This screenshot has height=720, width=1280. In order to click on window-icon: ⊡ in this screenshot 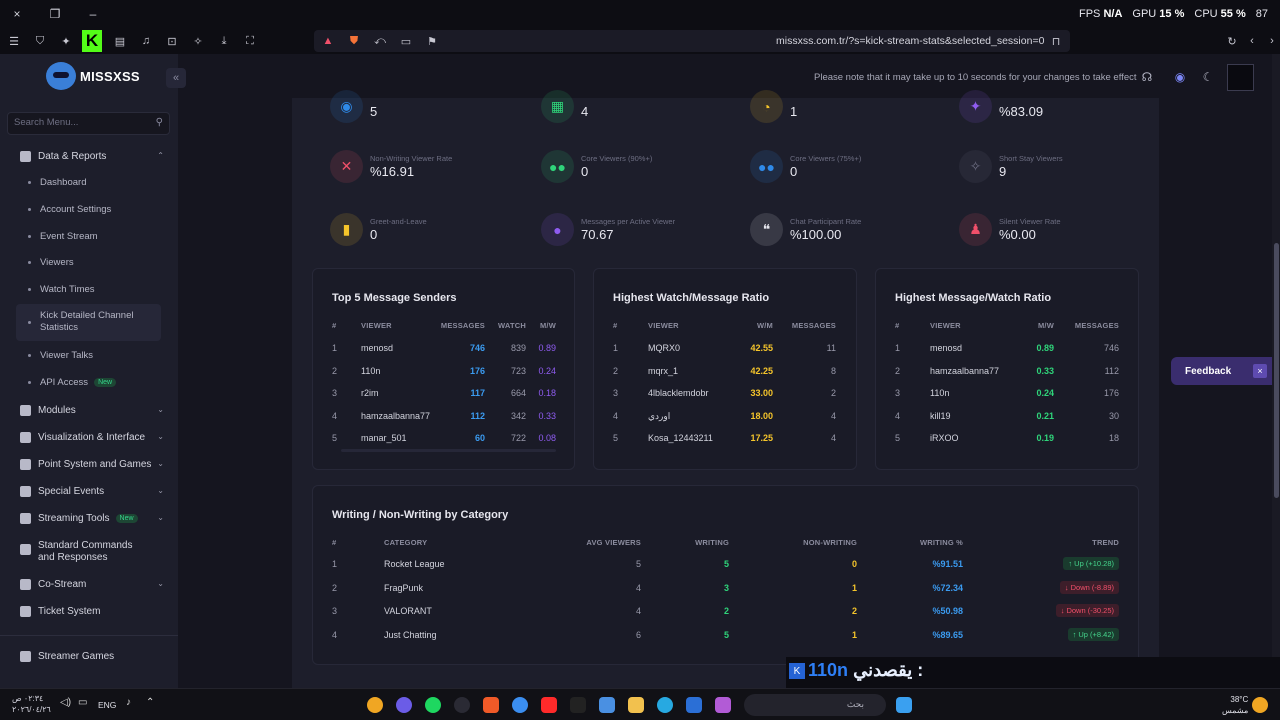, I will do `click(172, 41)`.